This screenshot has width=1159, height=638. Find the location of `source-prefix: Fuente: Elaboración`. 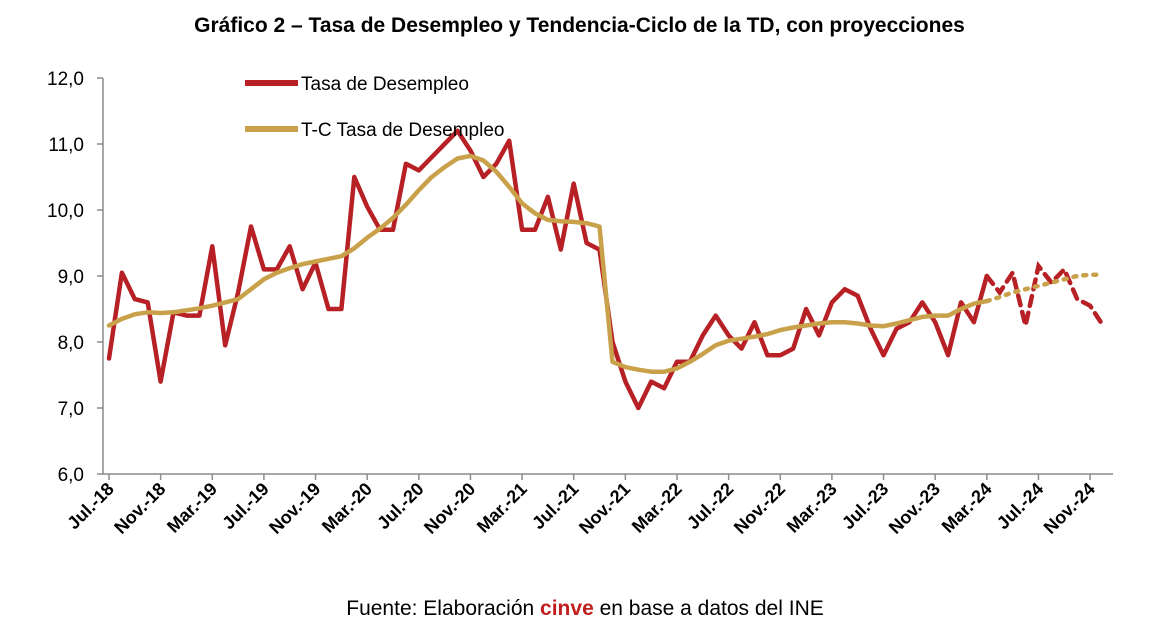

source-prefix: Fuente: Elaboración is located at coordinates (443, 608).